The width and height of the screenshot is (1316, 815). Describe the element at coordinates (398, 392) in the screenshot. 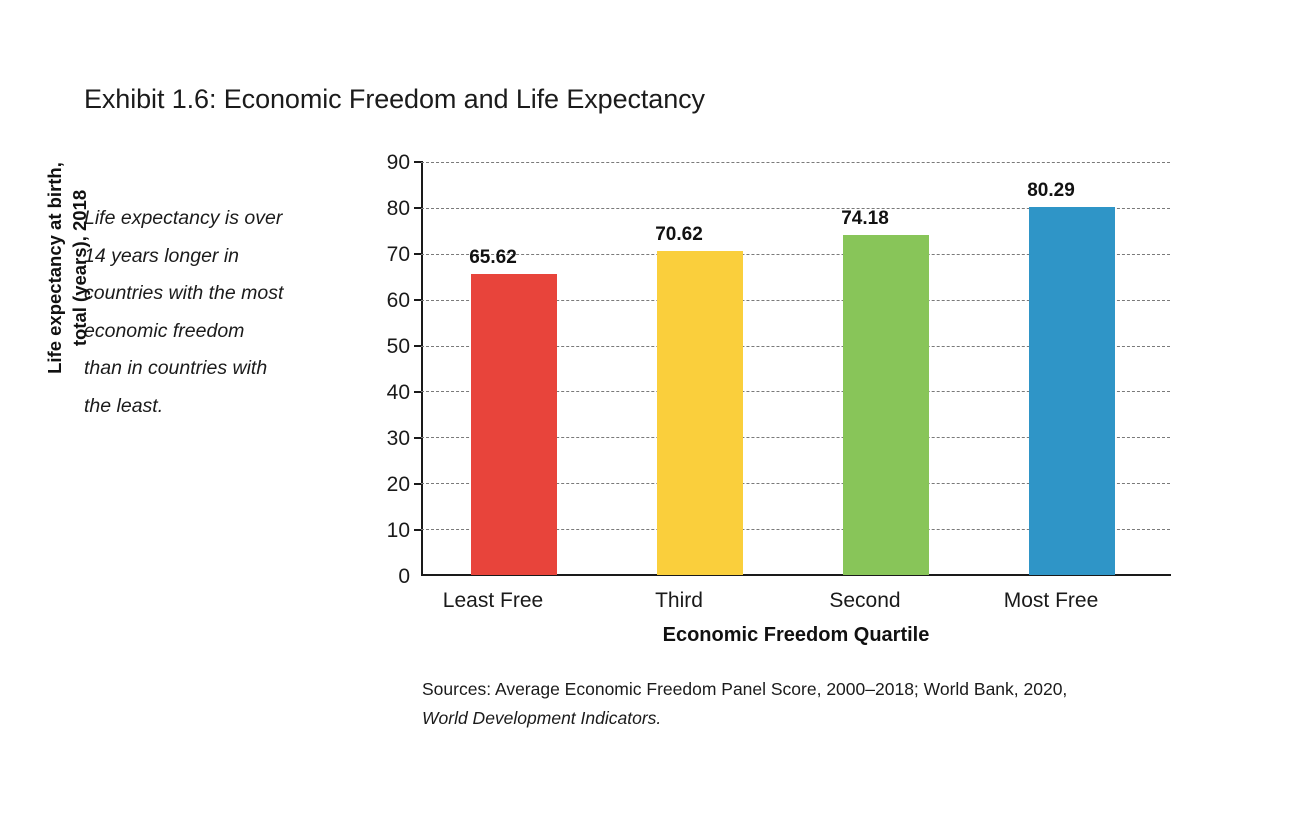

I see `y-tick-label: 40` at that location.